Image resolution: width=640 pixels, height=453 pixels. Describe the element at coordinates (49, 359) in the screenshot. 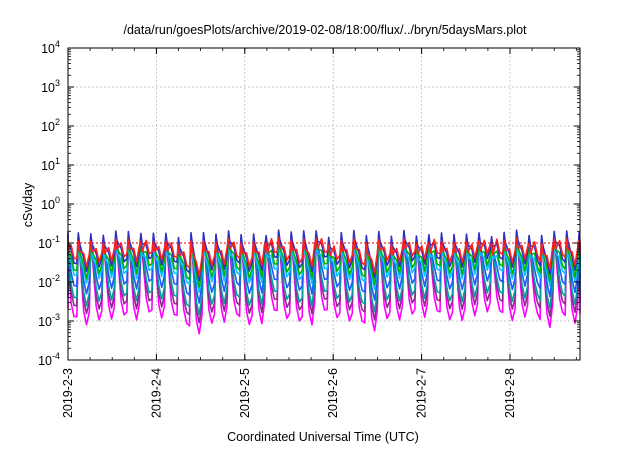

I see `y-tick-label: 10⁻⁴` at that location.